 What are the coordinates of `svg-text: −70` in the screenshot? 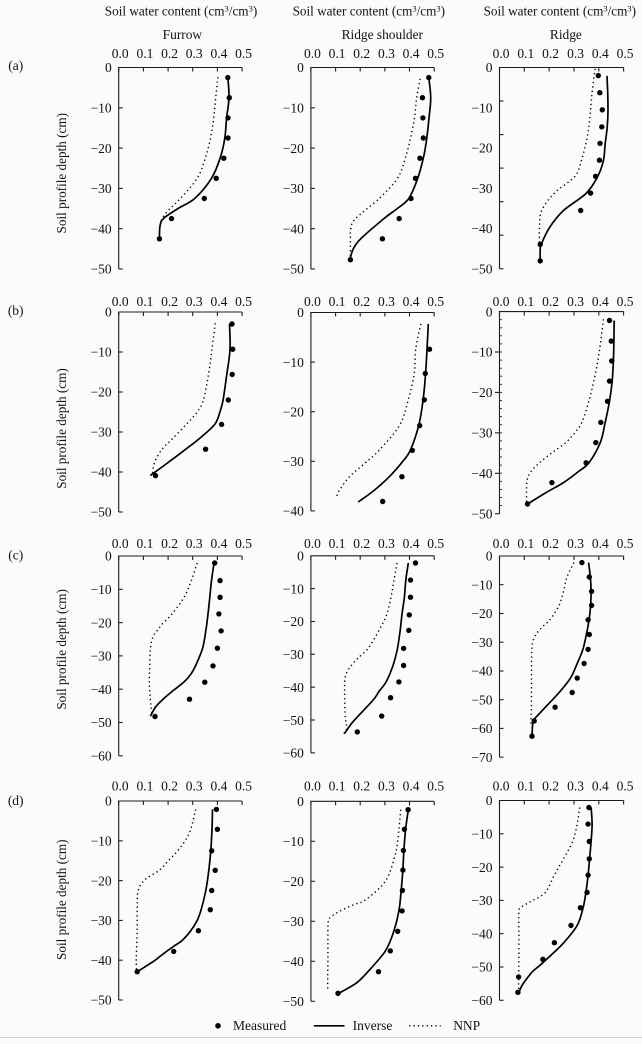 It's located at (481, 757).